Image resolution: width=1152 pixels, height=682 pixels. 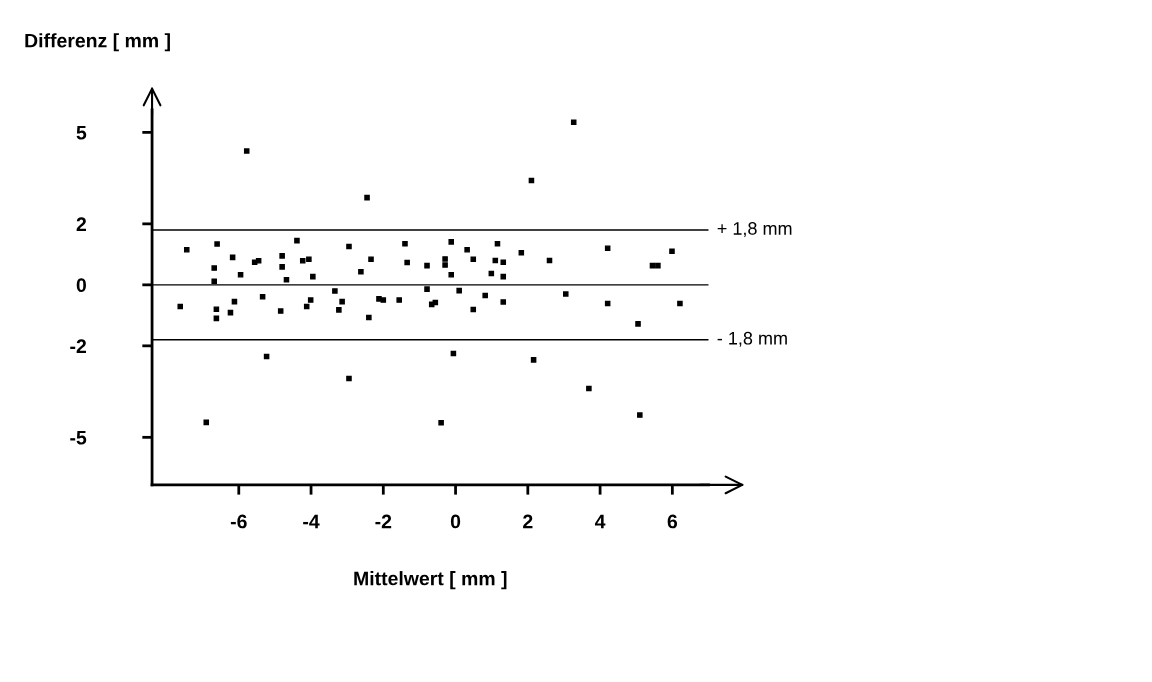 What do you see at coordinates (81, 285) in the screenshot?
I see `y-tick-label: 0` at bounding box center [81, 285].